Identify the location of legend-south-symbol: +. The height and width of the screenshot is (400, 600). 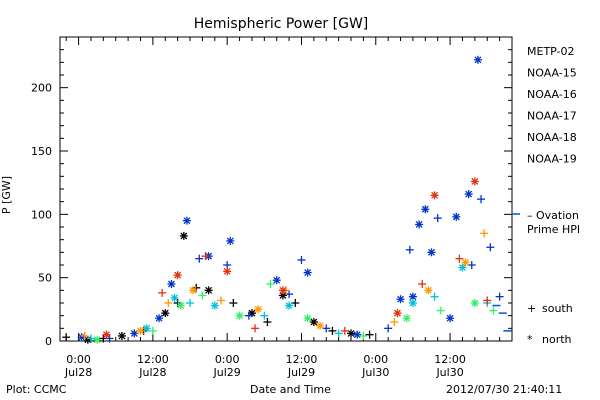
(531, 308).